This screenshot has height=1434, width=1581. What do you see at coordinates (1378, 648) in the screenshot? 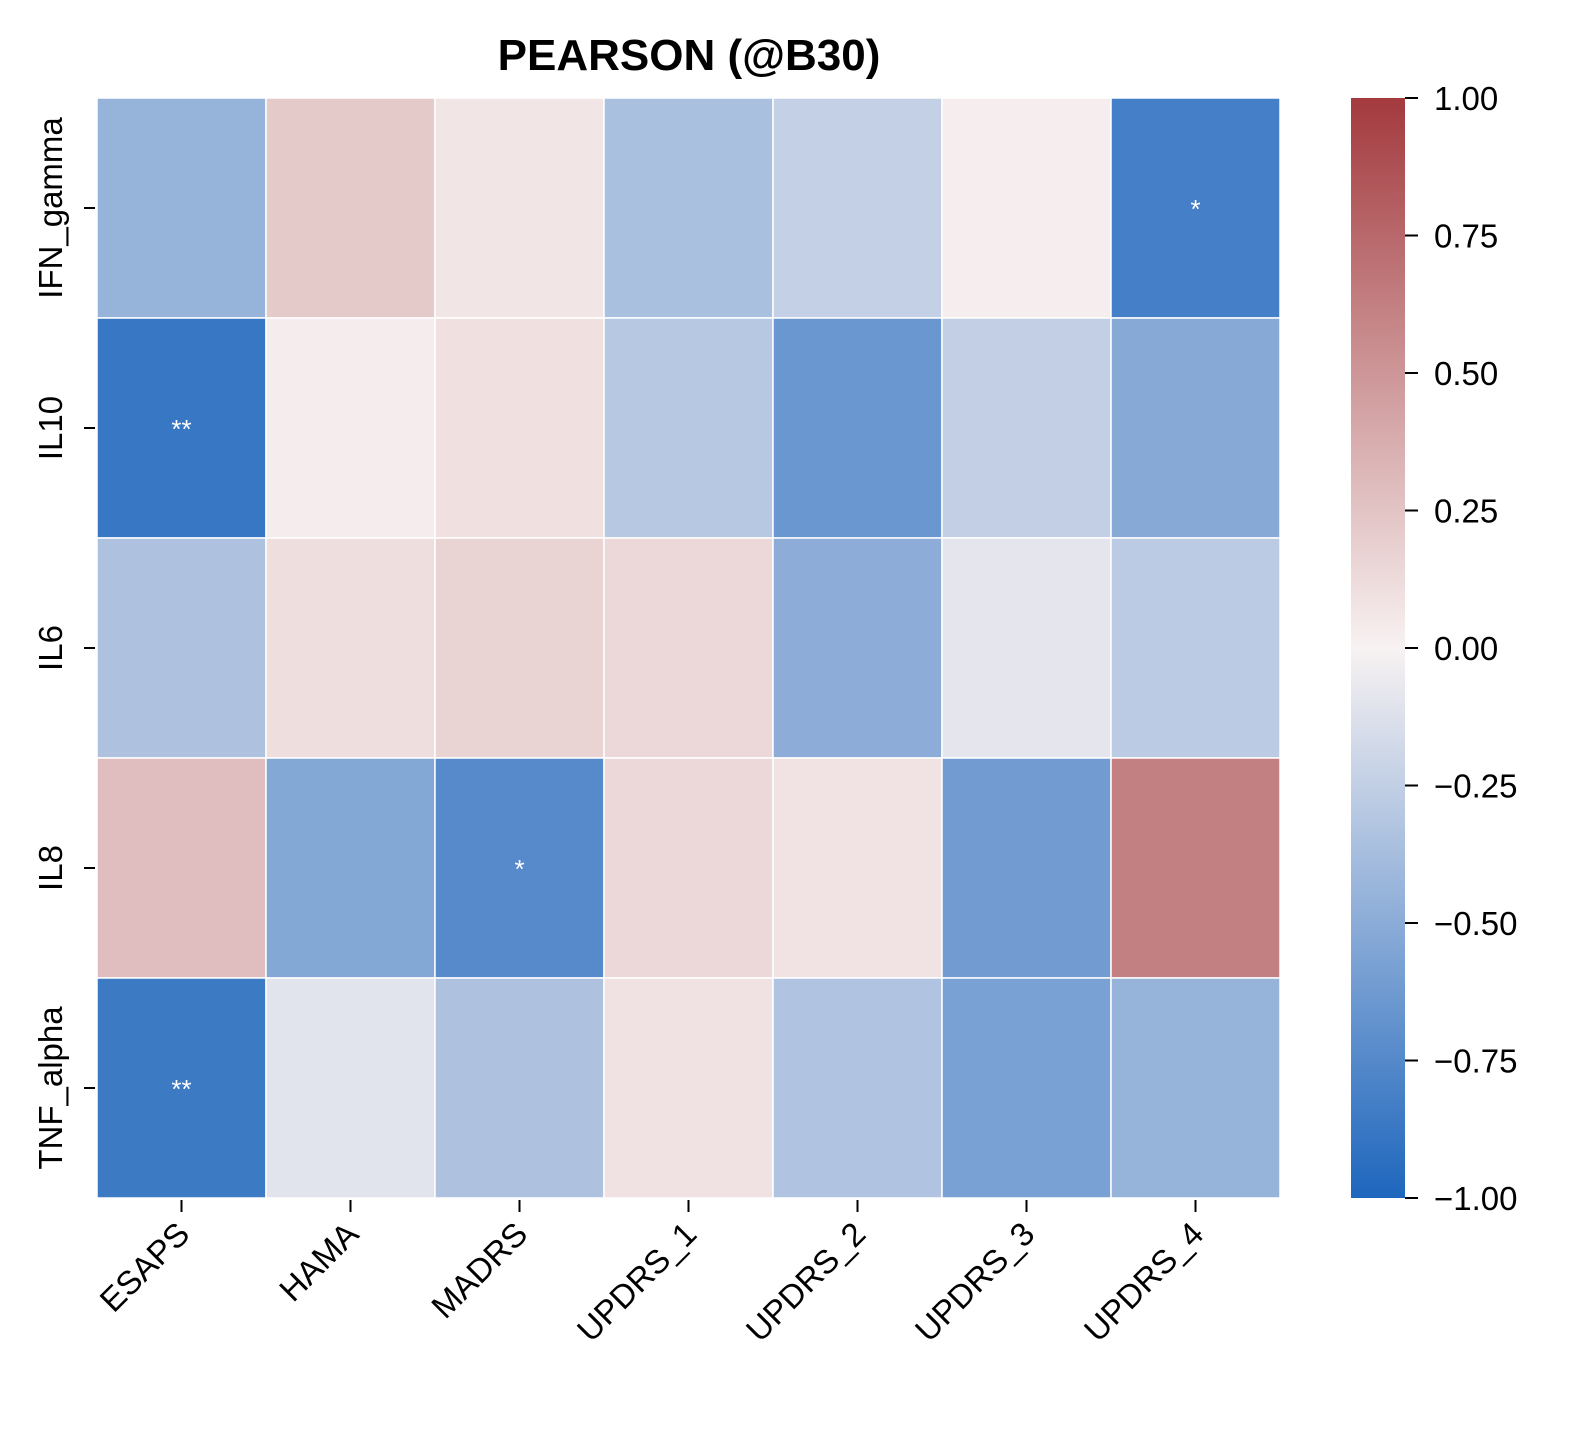
I see `colorbar-gradient` at bounding box center [1378, 648].